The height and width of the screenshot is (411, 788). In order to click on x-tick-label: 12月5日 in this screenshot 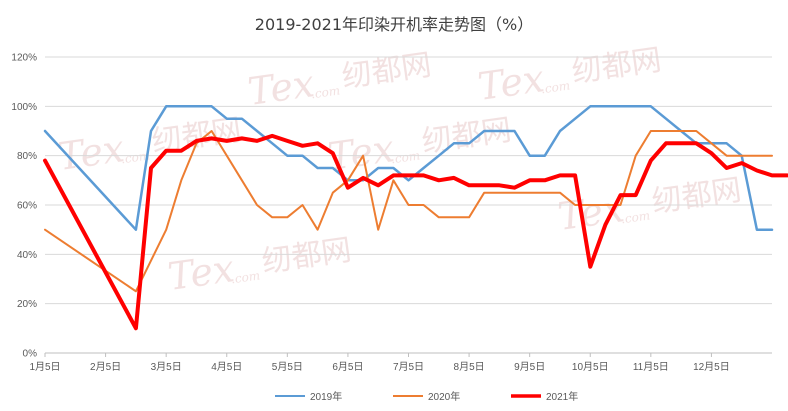, I will do `click(711, 367)`.